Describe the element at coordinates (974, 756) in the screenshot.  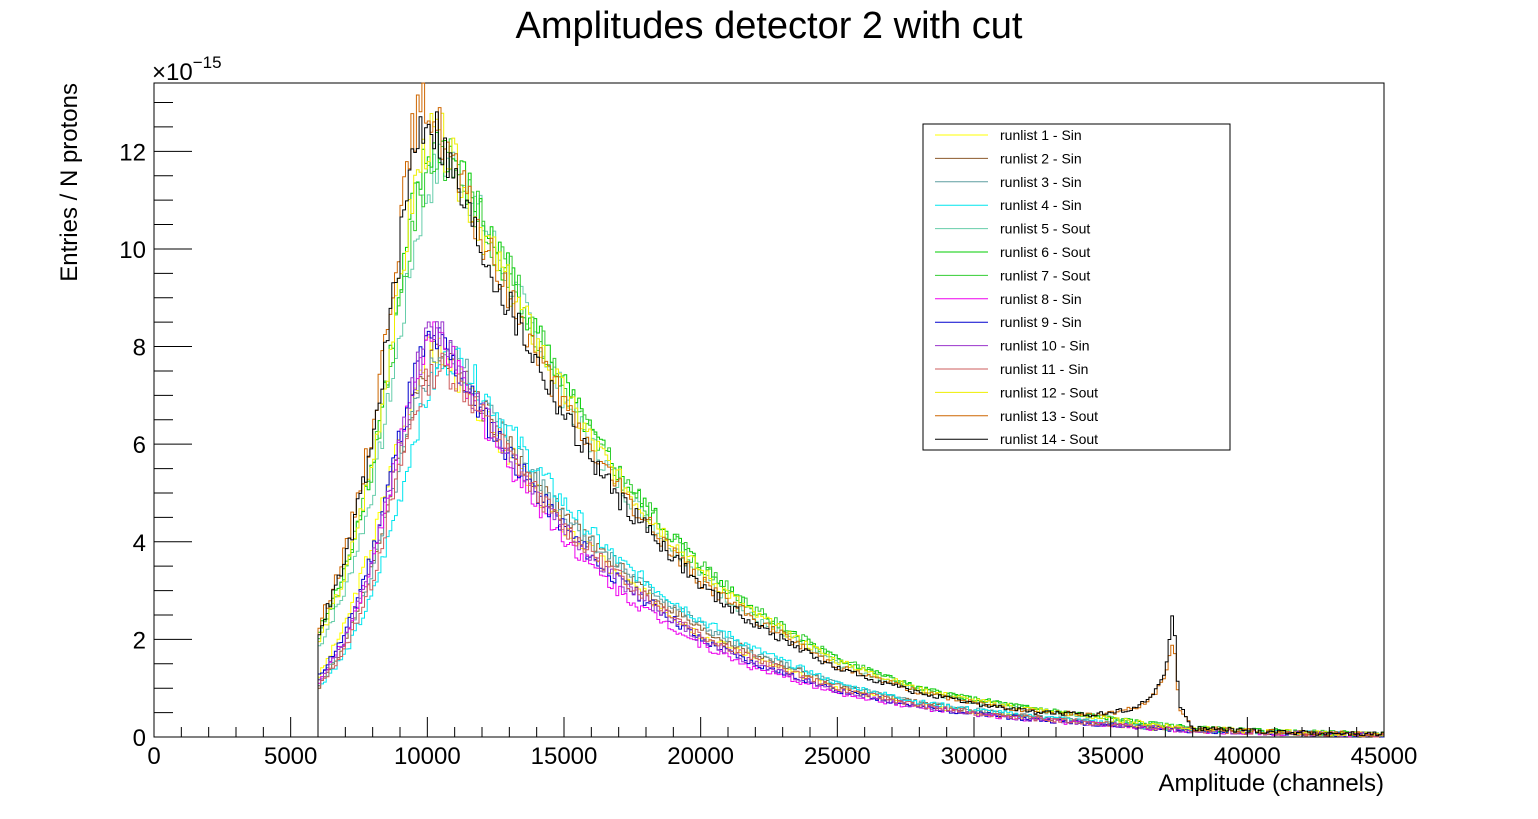
I see `x-tick-label: 30000` at that location.